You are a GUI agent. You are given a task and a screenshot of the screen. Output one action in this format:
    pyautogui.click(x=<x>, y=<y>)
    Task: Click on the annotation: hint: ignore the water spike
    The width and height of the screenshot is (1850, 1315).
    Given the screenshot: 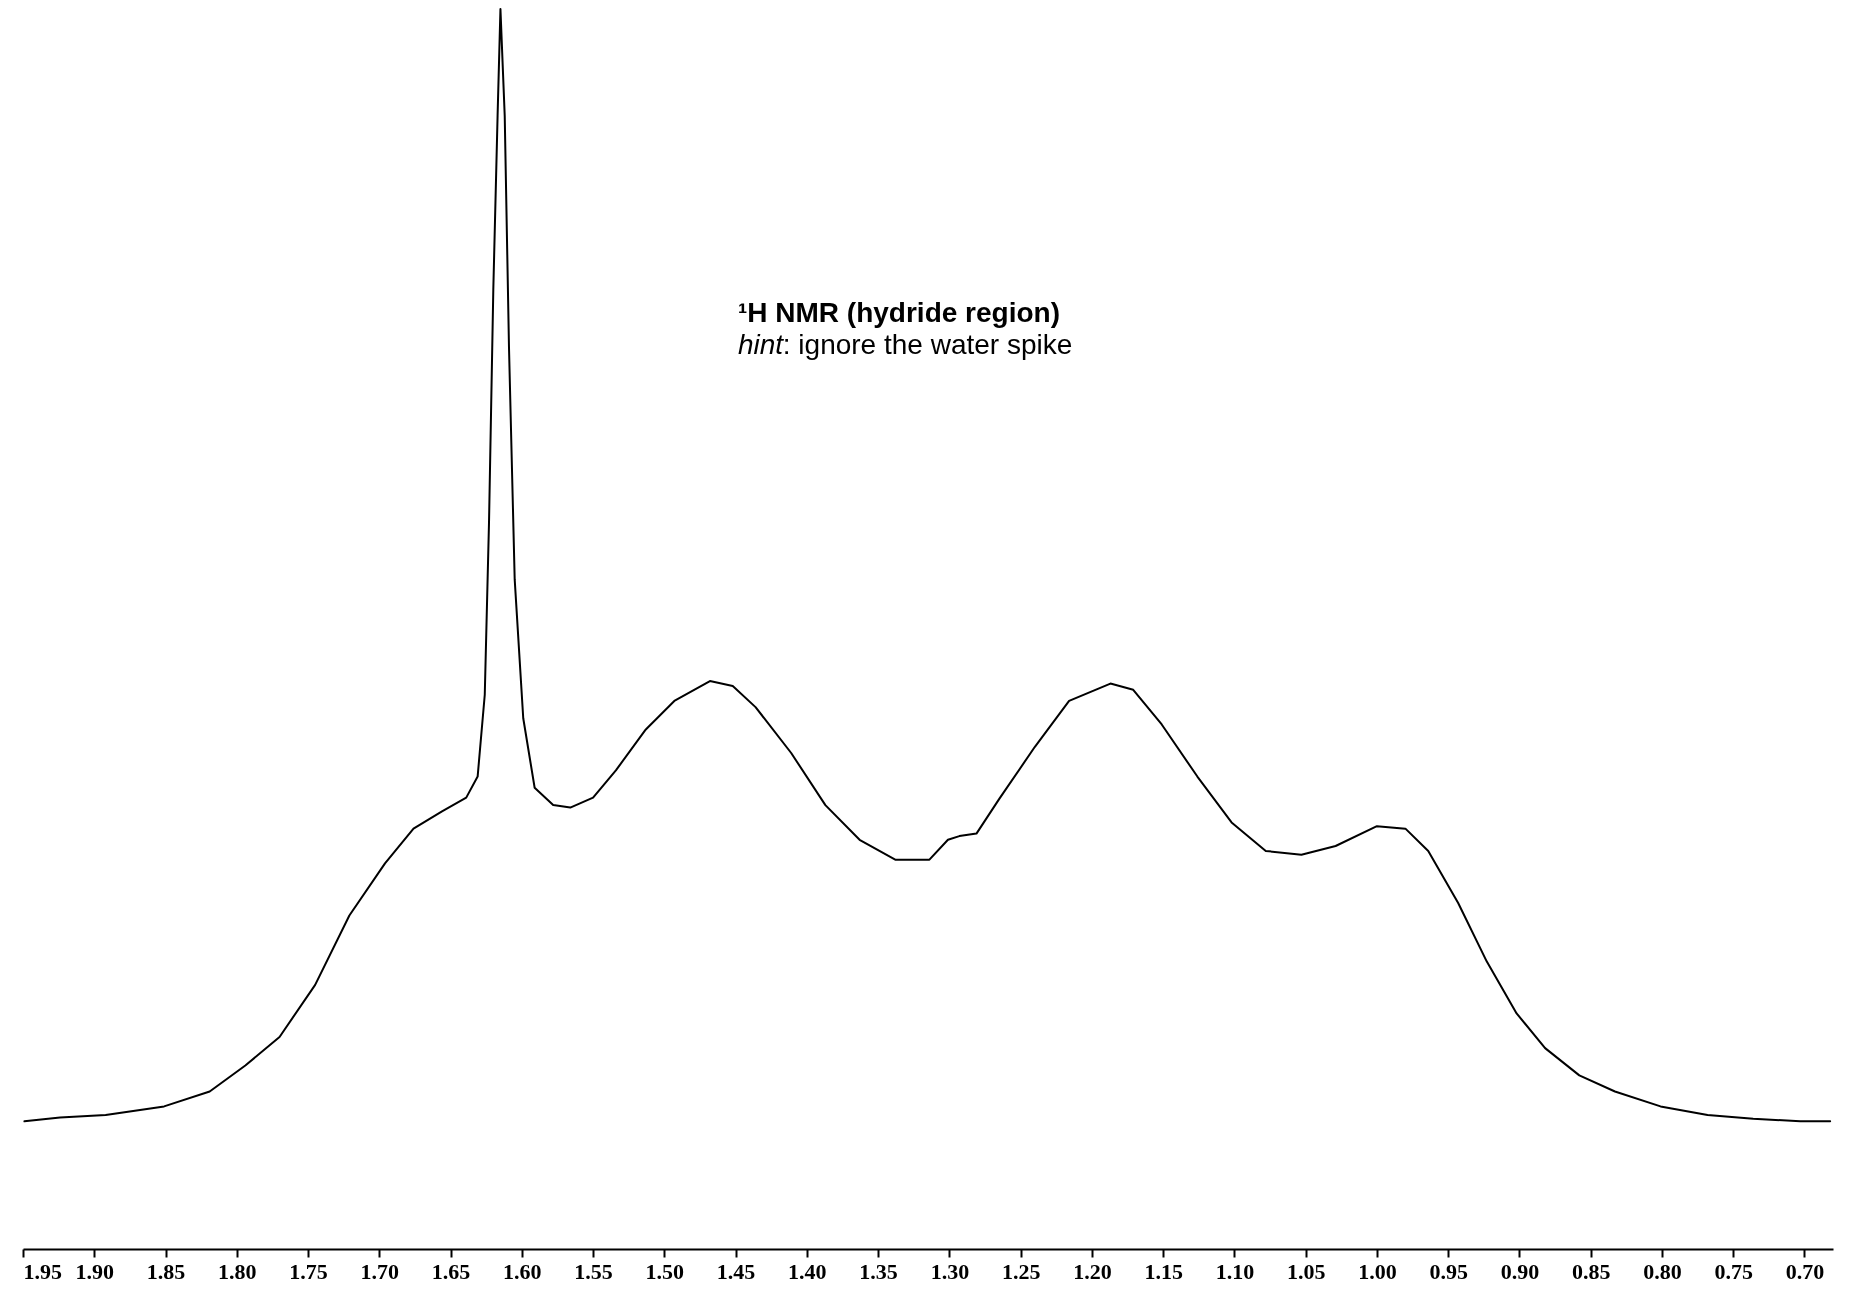 What is the action you would take?
    pyautogui.click(x=905, y=344)
    